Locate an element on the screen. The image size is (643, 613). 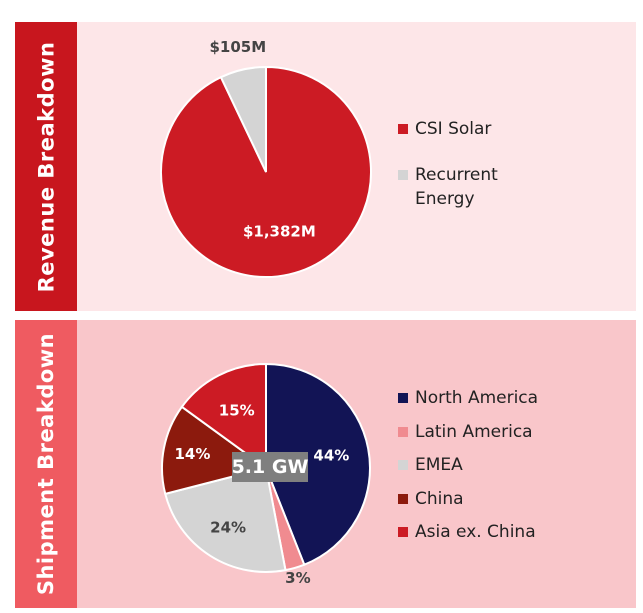
center-label-text: 5.1 GW is located at coordinates (270, 467).